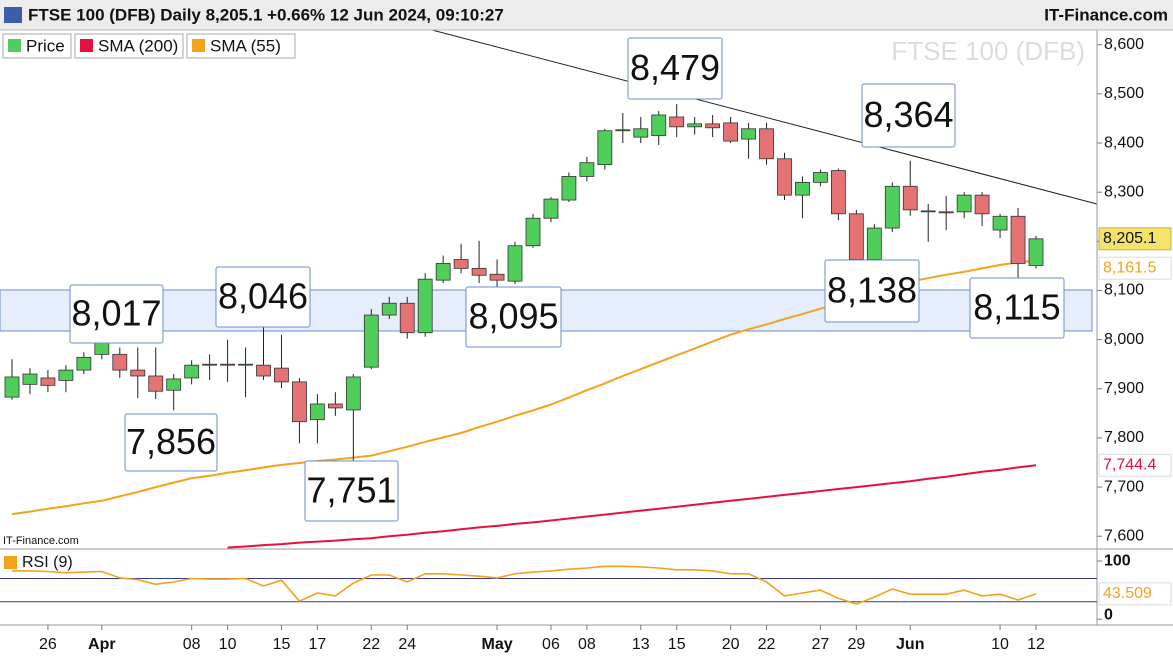 The image size is (1173, 660). I want to click on annotation-label: 8,017, so click(116, 313).